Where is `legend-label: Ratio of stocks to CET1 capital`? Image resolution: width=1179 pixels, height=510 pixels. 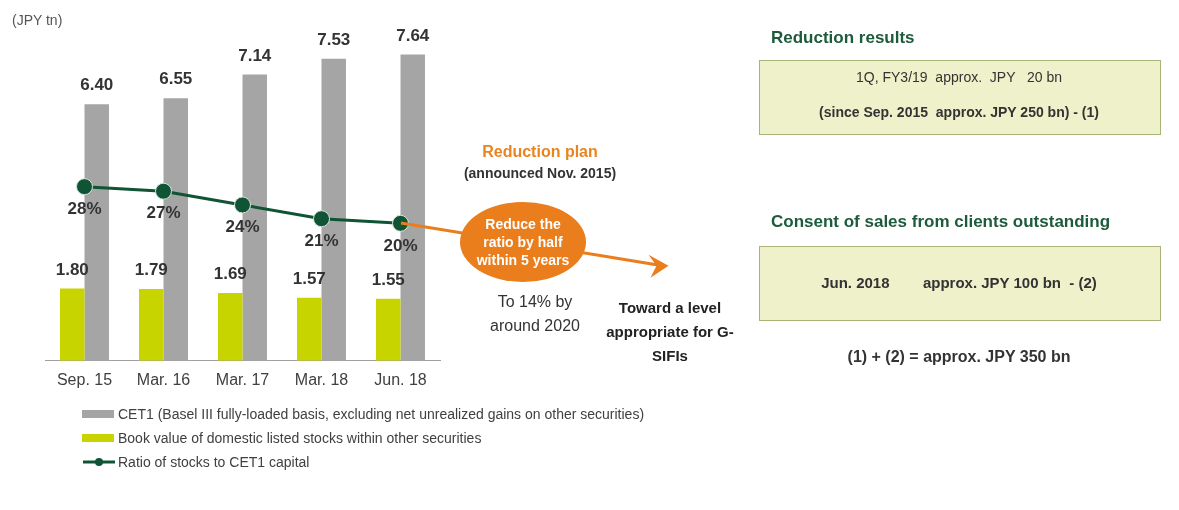
legend-label: Ratio of stocks to CET1 capital is located at coordinates (214, 462).